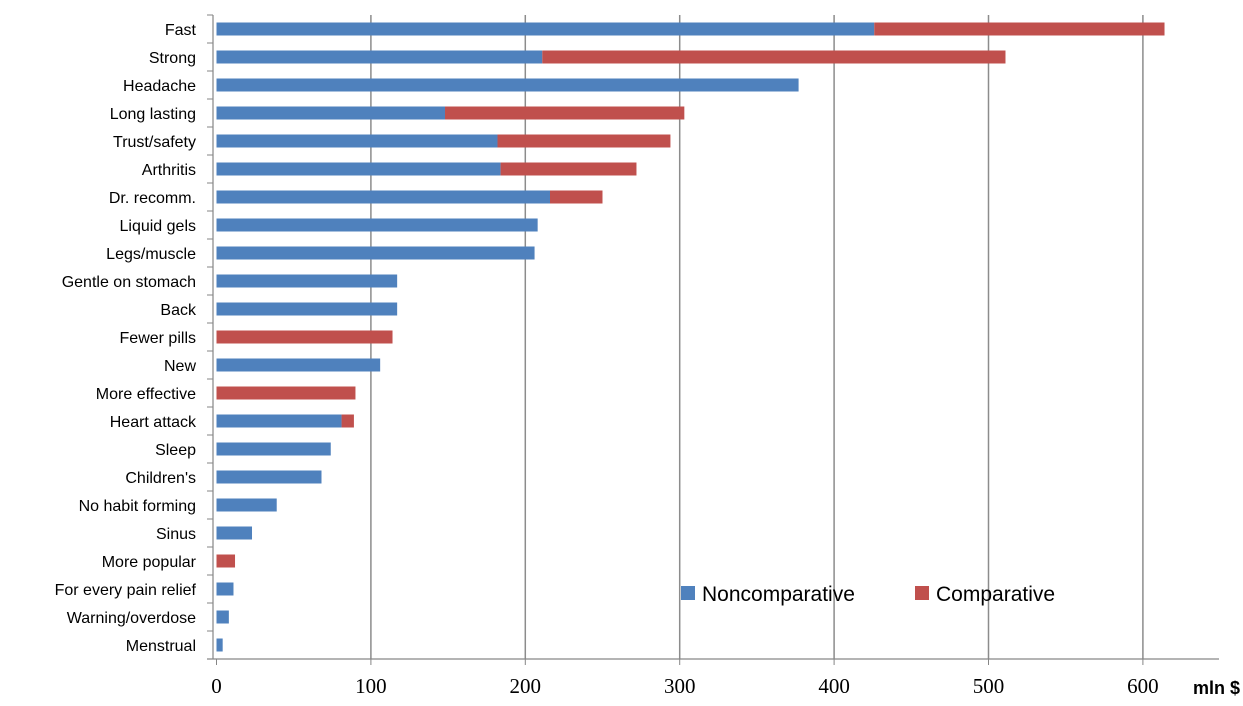  Describe the element at coordinates (154, 142) in the screenshot. I see `category-label: Trust/safety` at that location.